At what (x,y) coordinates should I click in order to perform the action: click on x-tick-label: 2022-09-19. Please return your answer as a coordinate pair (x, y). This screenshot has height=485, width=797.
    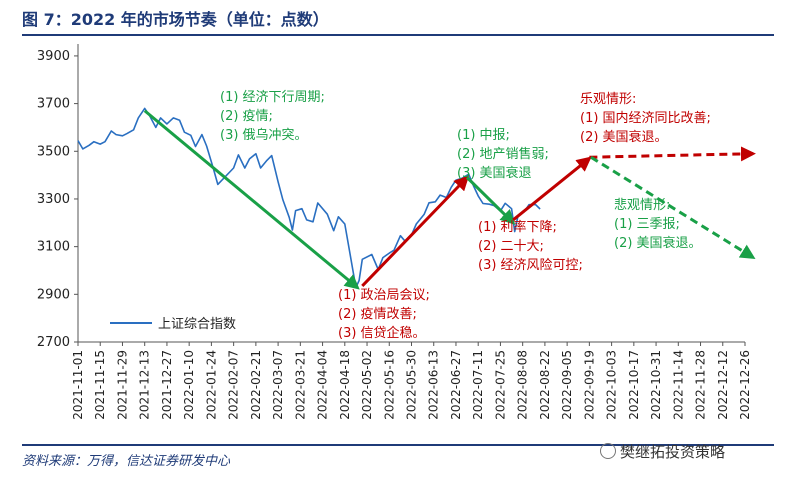
    Looking at the image, I should click on (589, 385).